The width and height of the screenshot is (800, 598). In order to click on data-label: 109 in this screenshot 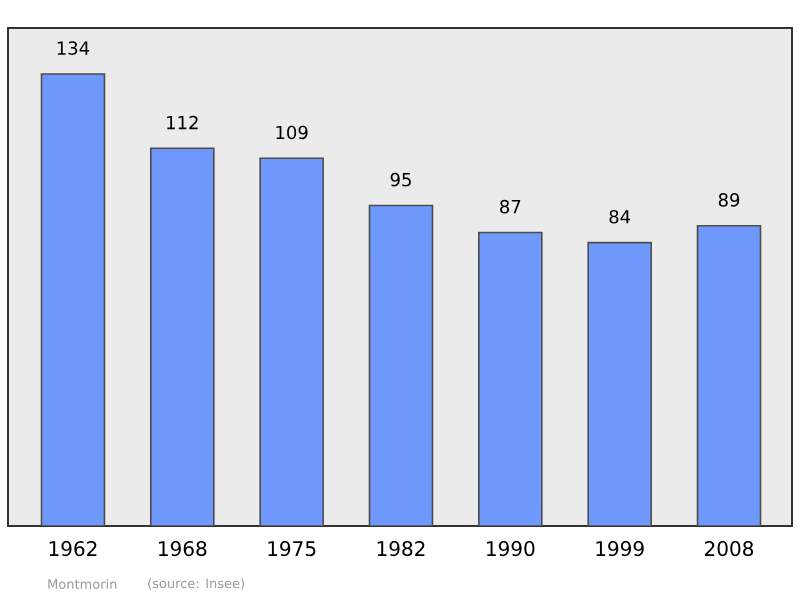, I will do `click(292, 132)`.